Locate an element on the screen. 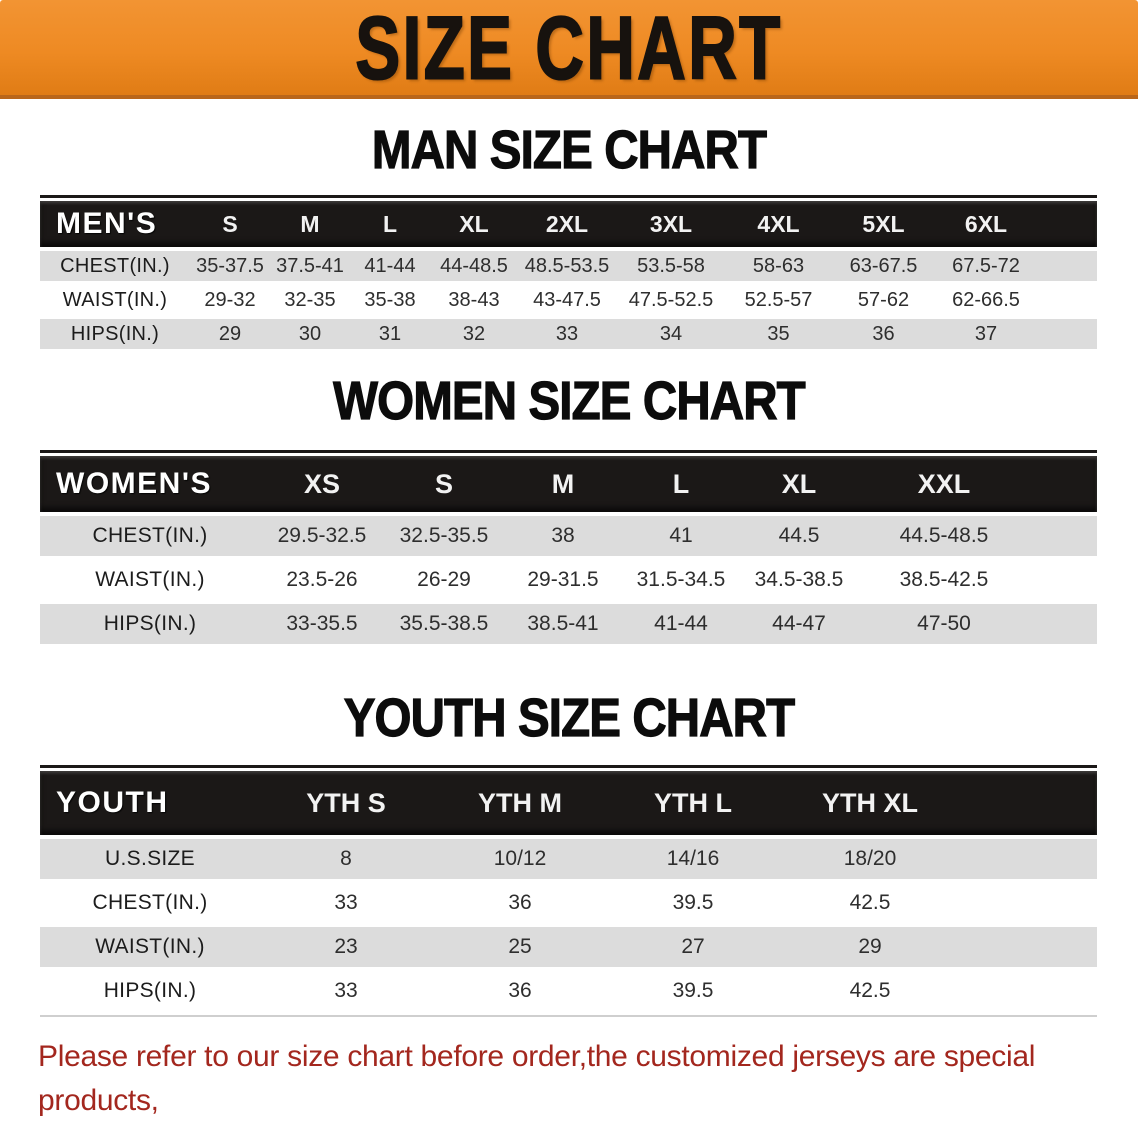  table-header-row: WOMEN'S XS S M L XL XXL is located at coordinates (568, 484).